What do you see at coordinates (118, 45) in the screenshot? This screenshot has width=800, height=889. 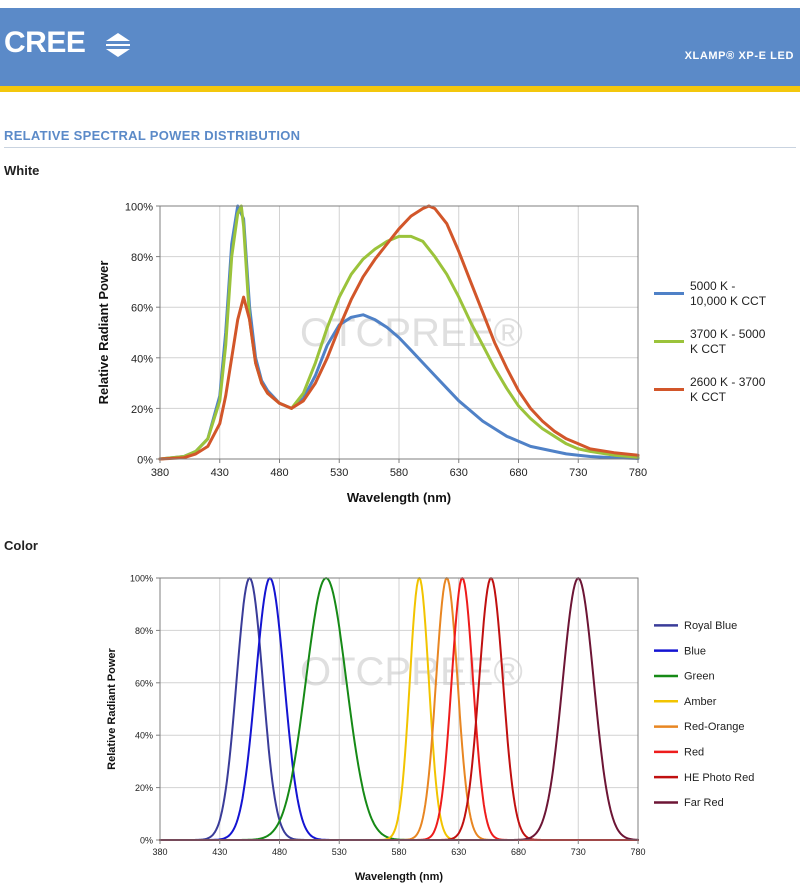 I see `double-chevron-icon` at bounding box center [118, 45].